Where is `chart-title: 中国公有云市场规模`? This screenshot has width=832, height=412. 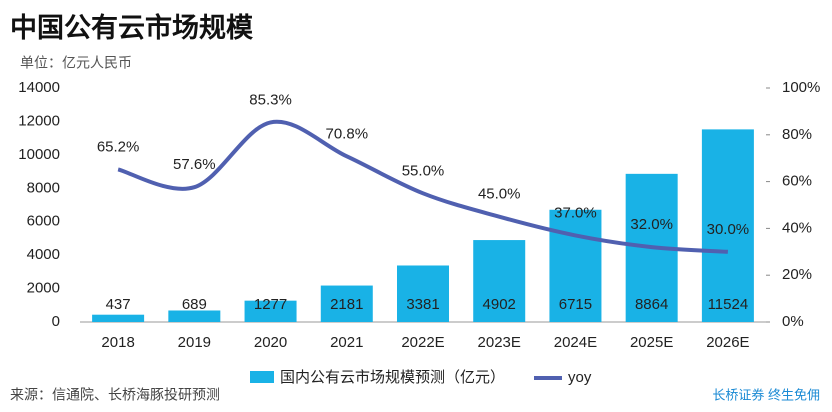 chart-title: 中国公有云市场规模 is located at coordinates (131, 27).